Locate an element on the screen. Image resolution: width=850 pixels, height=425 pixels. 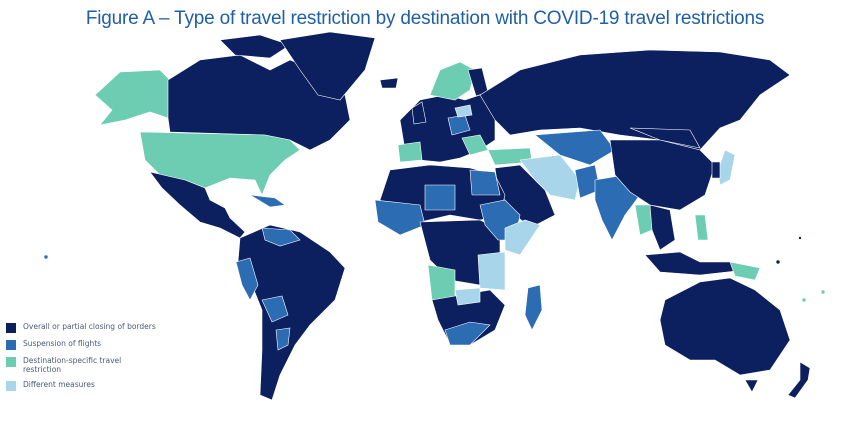
legend-label: Suspension of flights is located at coordinates (62, 343).